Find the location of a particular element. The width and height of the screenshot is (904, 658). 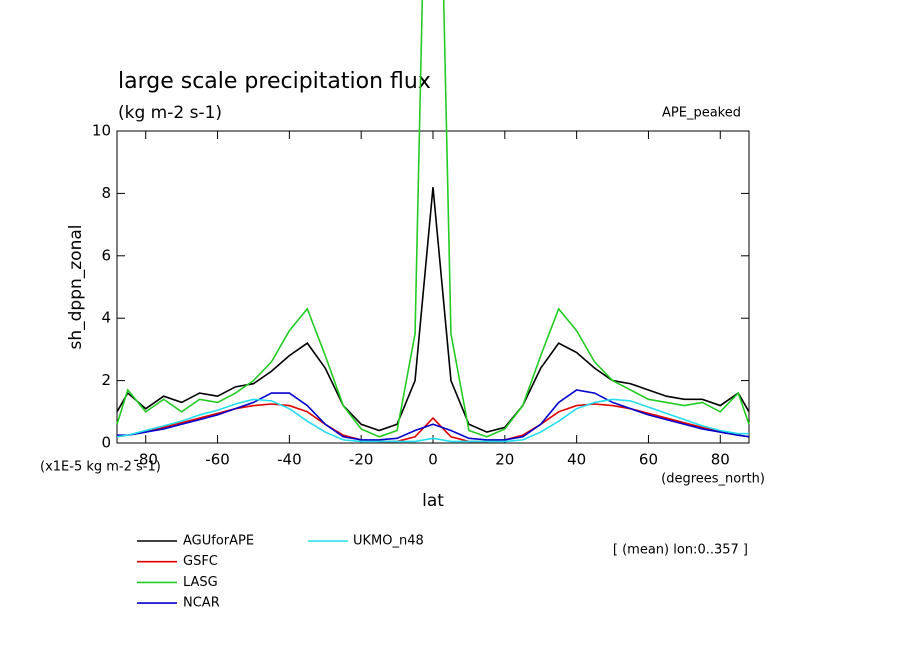

legend-label: LASG is located at coordinates (200, 582).